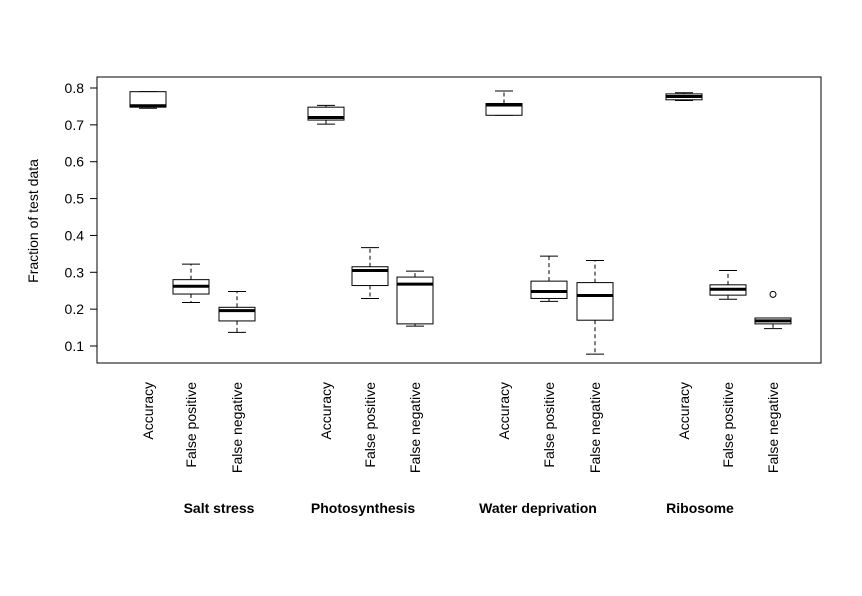  What do you see at coordinates (75, 272) in the screenshot?
I see `y-tick-label: 0.3` at bounding box center [75, 272].